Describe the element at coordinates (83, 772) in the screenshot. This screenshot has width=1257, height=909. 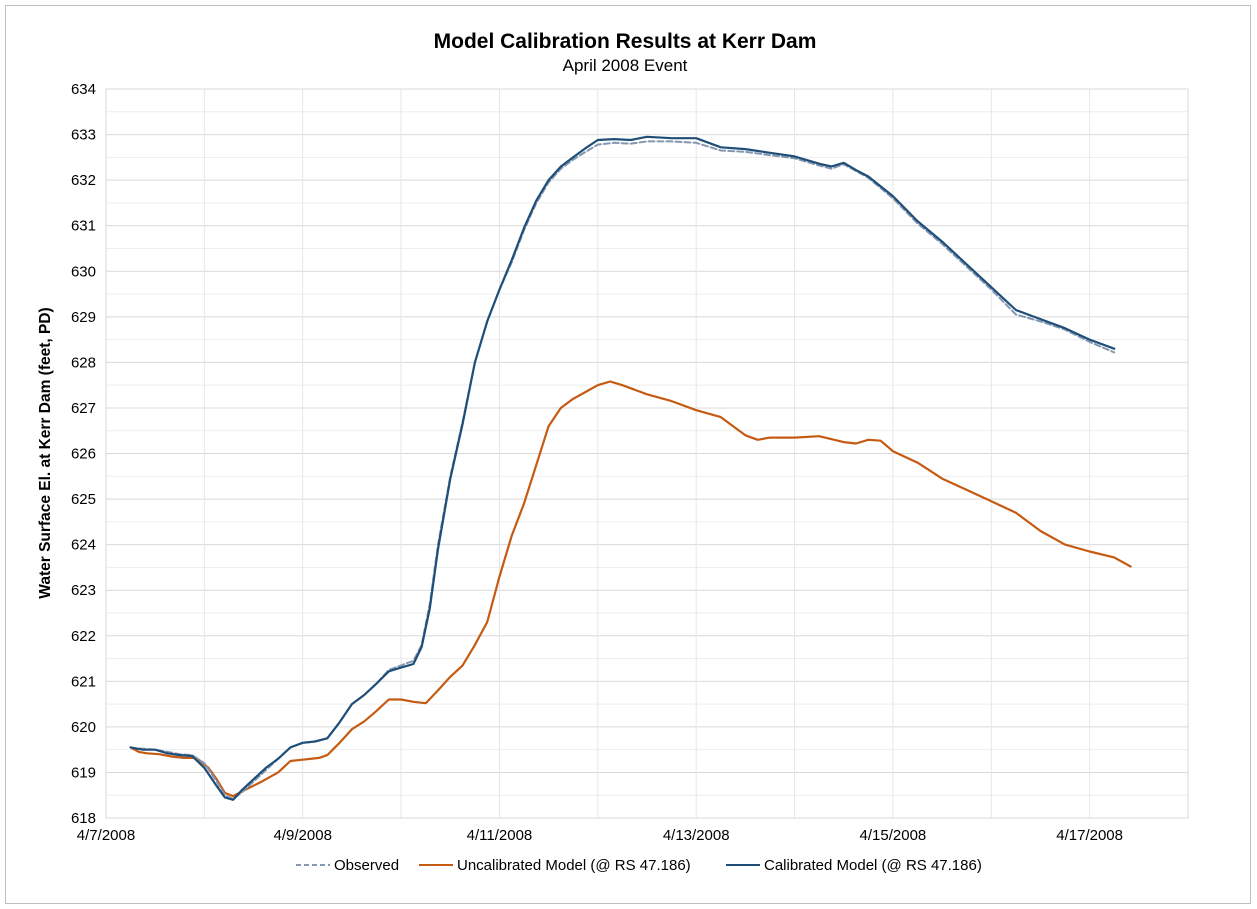
I see `y-tick-label: 619` at that location.